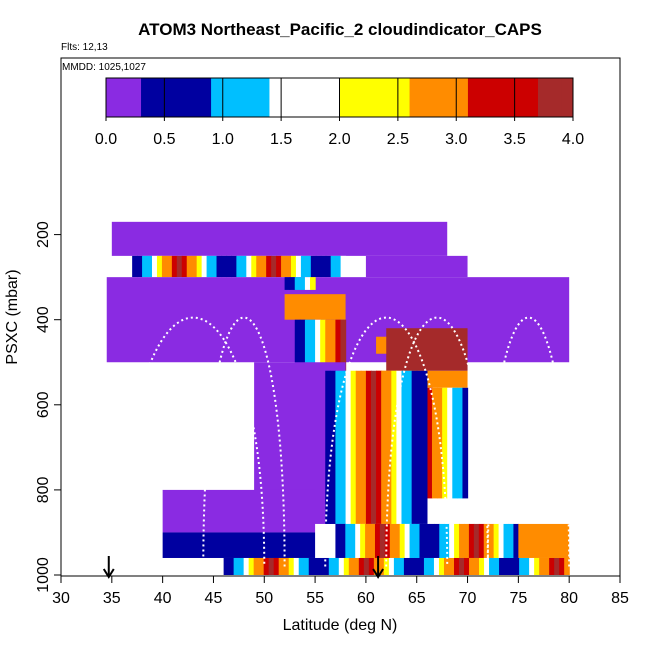  Describe the element at coordinates (281, 139) in the screenshot. I see `colorbar-tick-label: 1.5` at that location.